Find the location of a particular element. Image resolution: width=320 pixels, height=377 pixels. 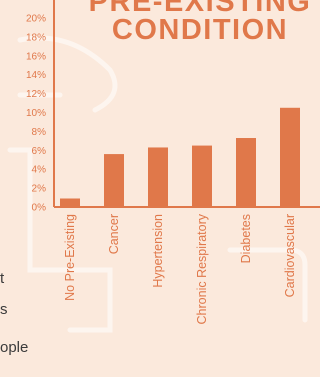

y-tick-label: 20% is located at coordinates (36, 19).